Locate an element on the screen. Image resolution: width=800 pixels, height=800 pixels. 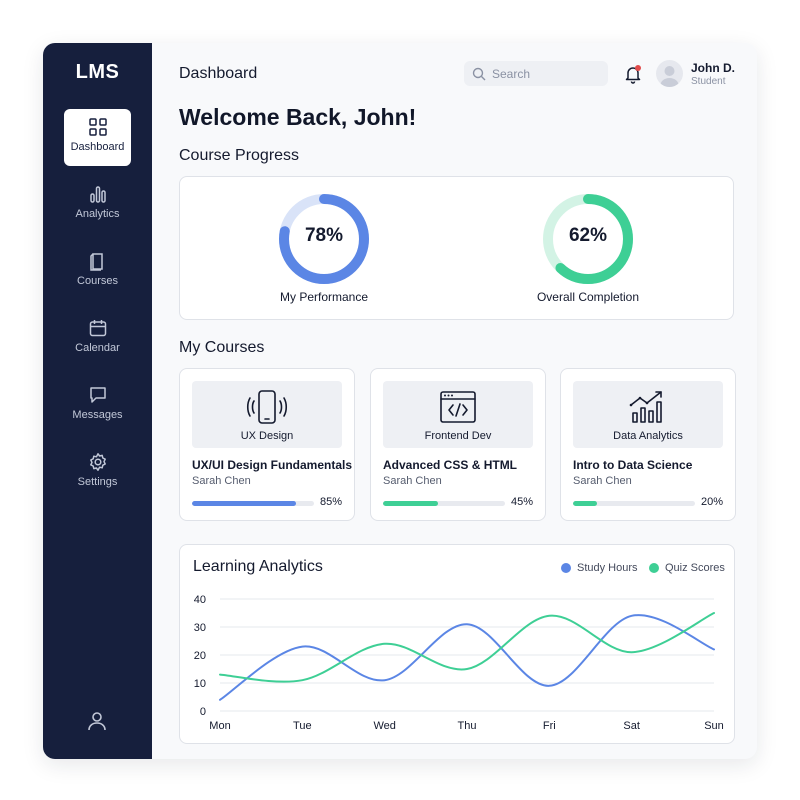
course-thumbnail: Data Analytics is located at coordinates (648, 414).